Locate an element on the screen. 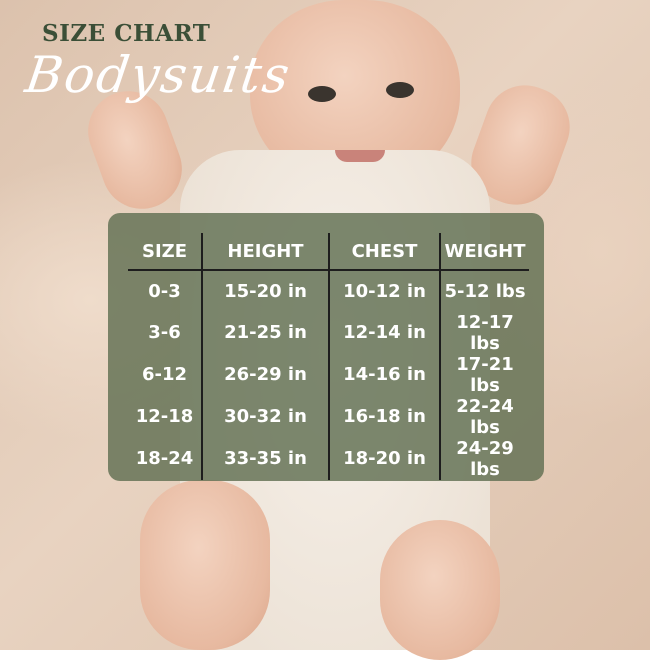  cell-height: 15-20 in is located at coordinates (265, 291).